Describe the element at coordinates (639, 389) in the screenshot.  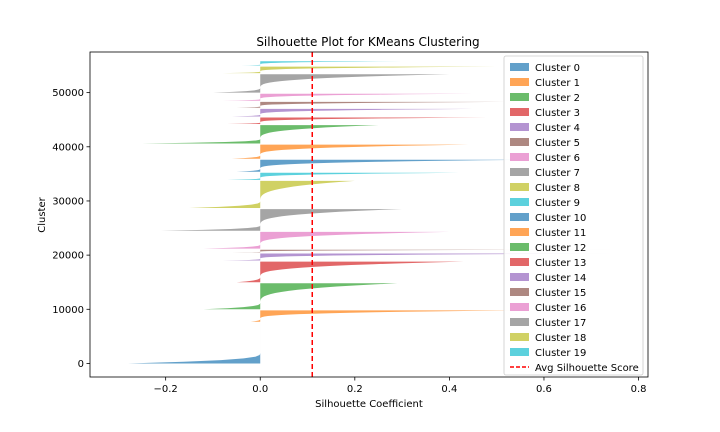
I see `x-tick-label: 0.8` at that location.